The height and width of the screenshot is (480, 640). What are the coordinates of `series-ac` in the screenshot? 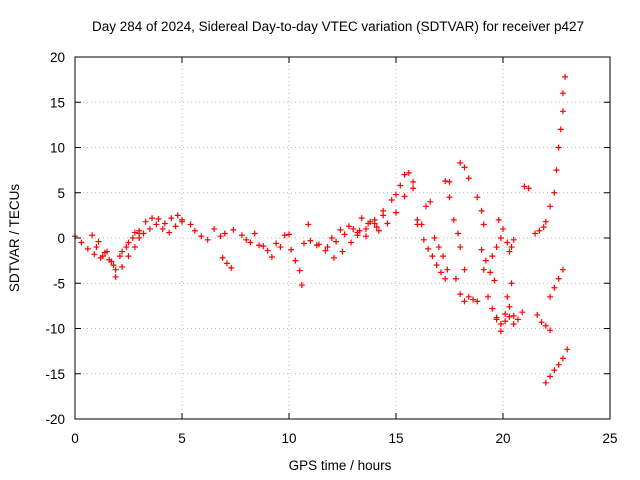 It's located at (518, 318).